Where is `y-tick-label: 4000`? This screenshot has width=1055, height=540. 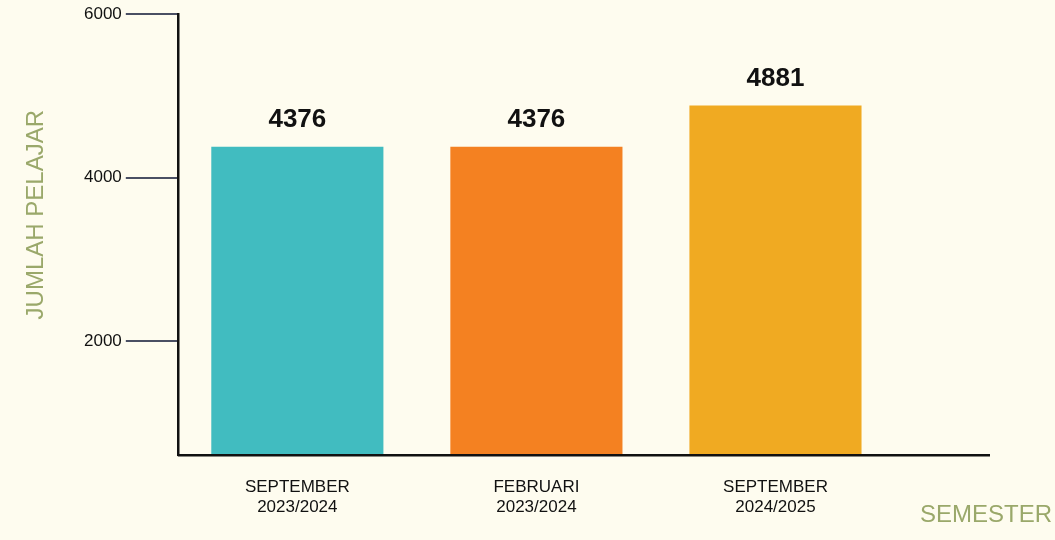 y-tick-label: 4000 is located at coordinates (102, 177).